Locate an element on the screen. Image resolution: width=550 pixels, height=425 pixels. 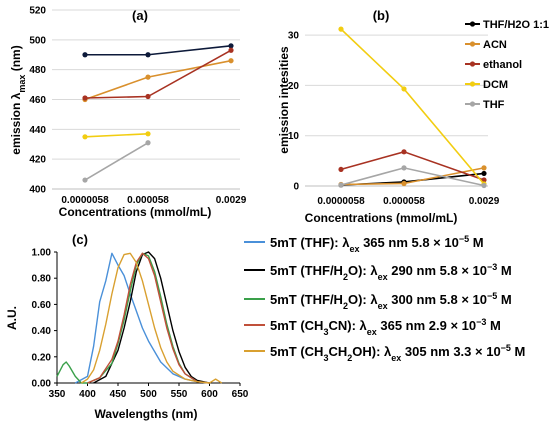
panel-c-xtick: 450 is located at coordinates (118, 394).